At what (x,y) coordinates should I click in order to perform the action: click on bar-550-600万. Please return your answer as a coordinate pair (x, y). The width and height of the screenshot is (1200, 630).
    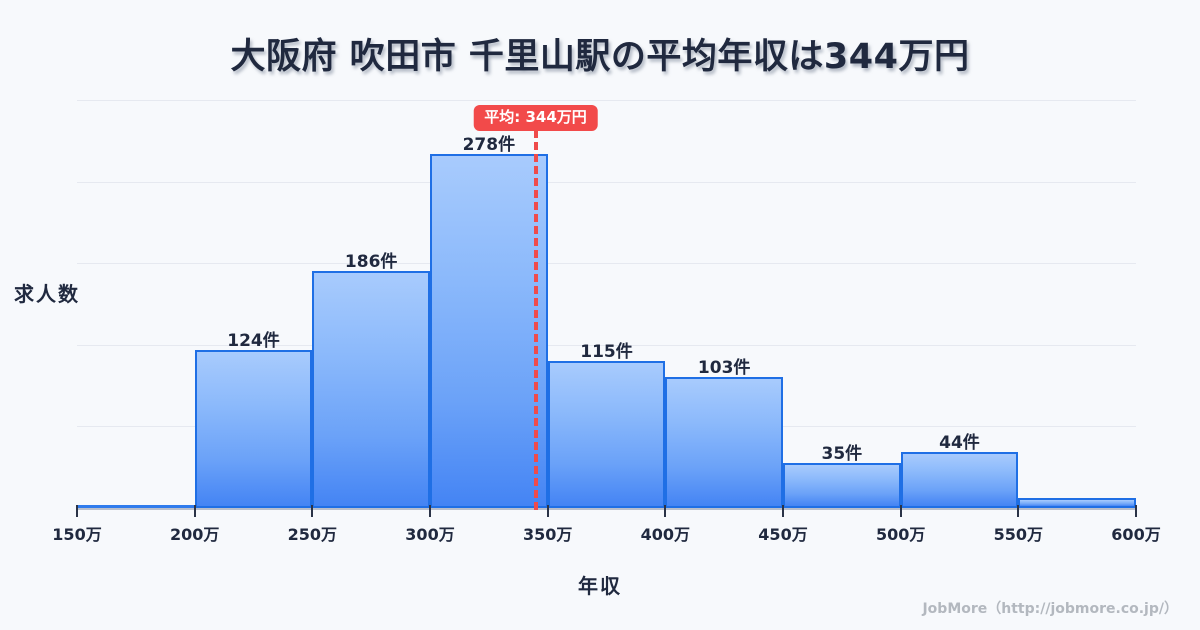
    Looking at the image, I should click on (1077, 502).